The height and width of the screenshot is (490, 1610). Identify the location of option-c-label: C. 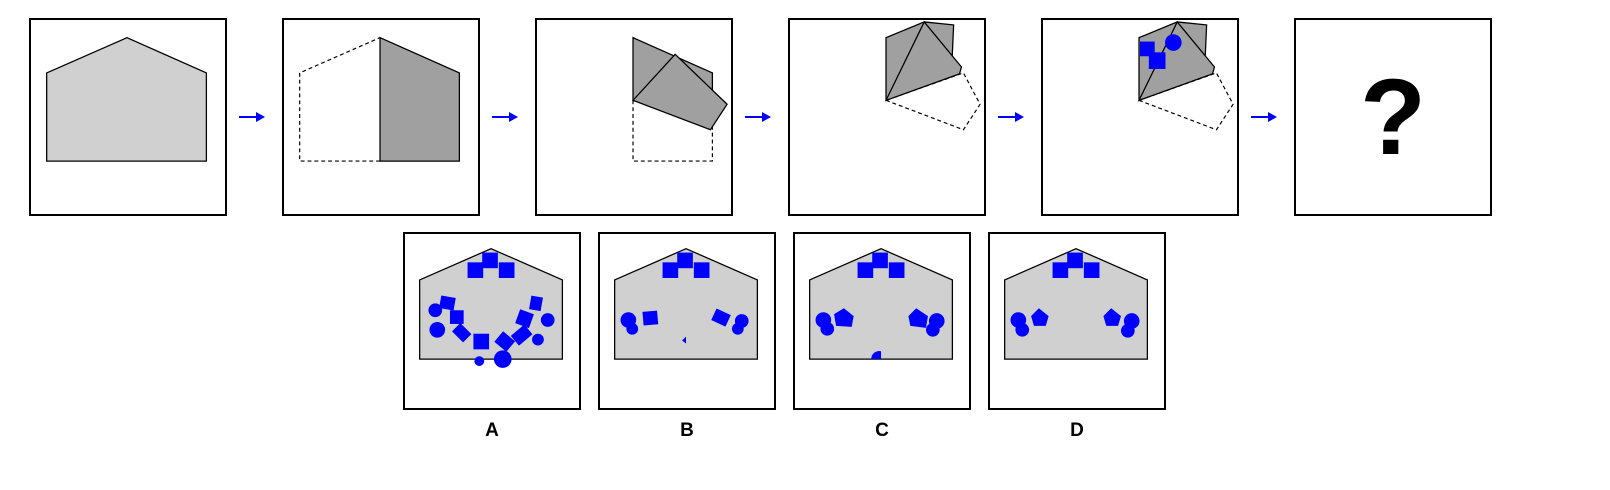
(882, 430).